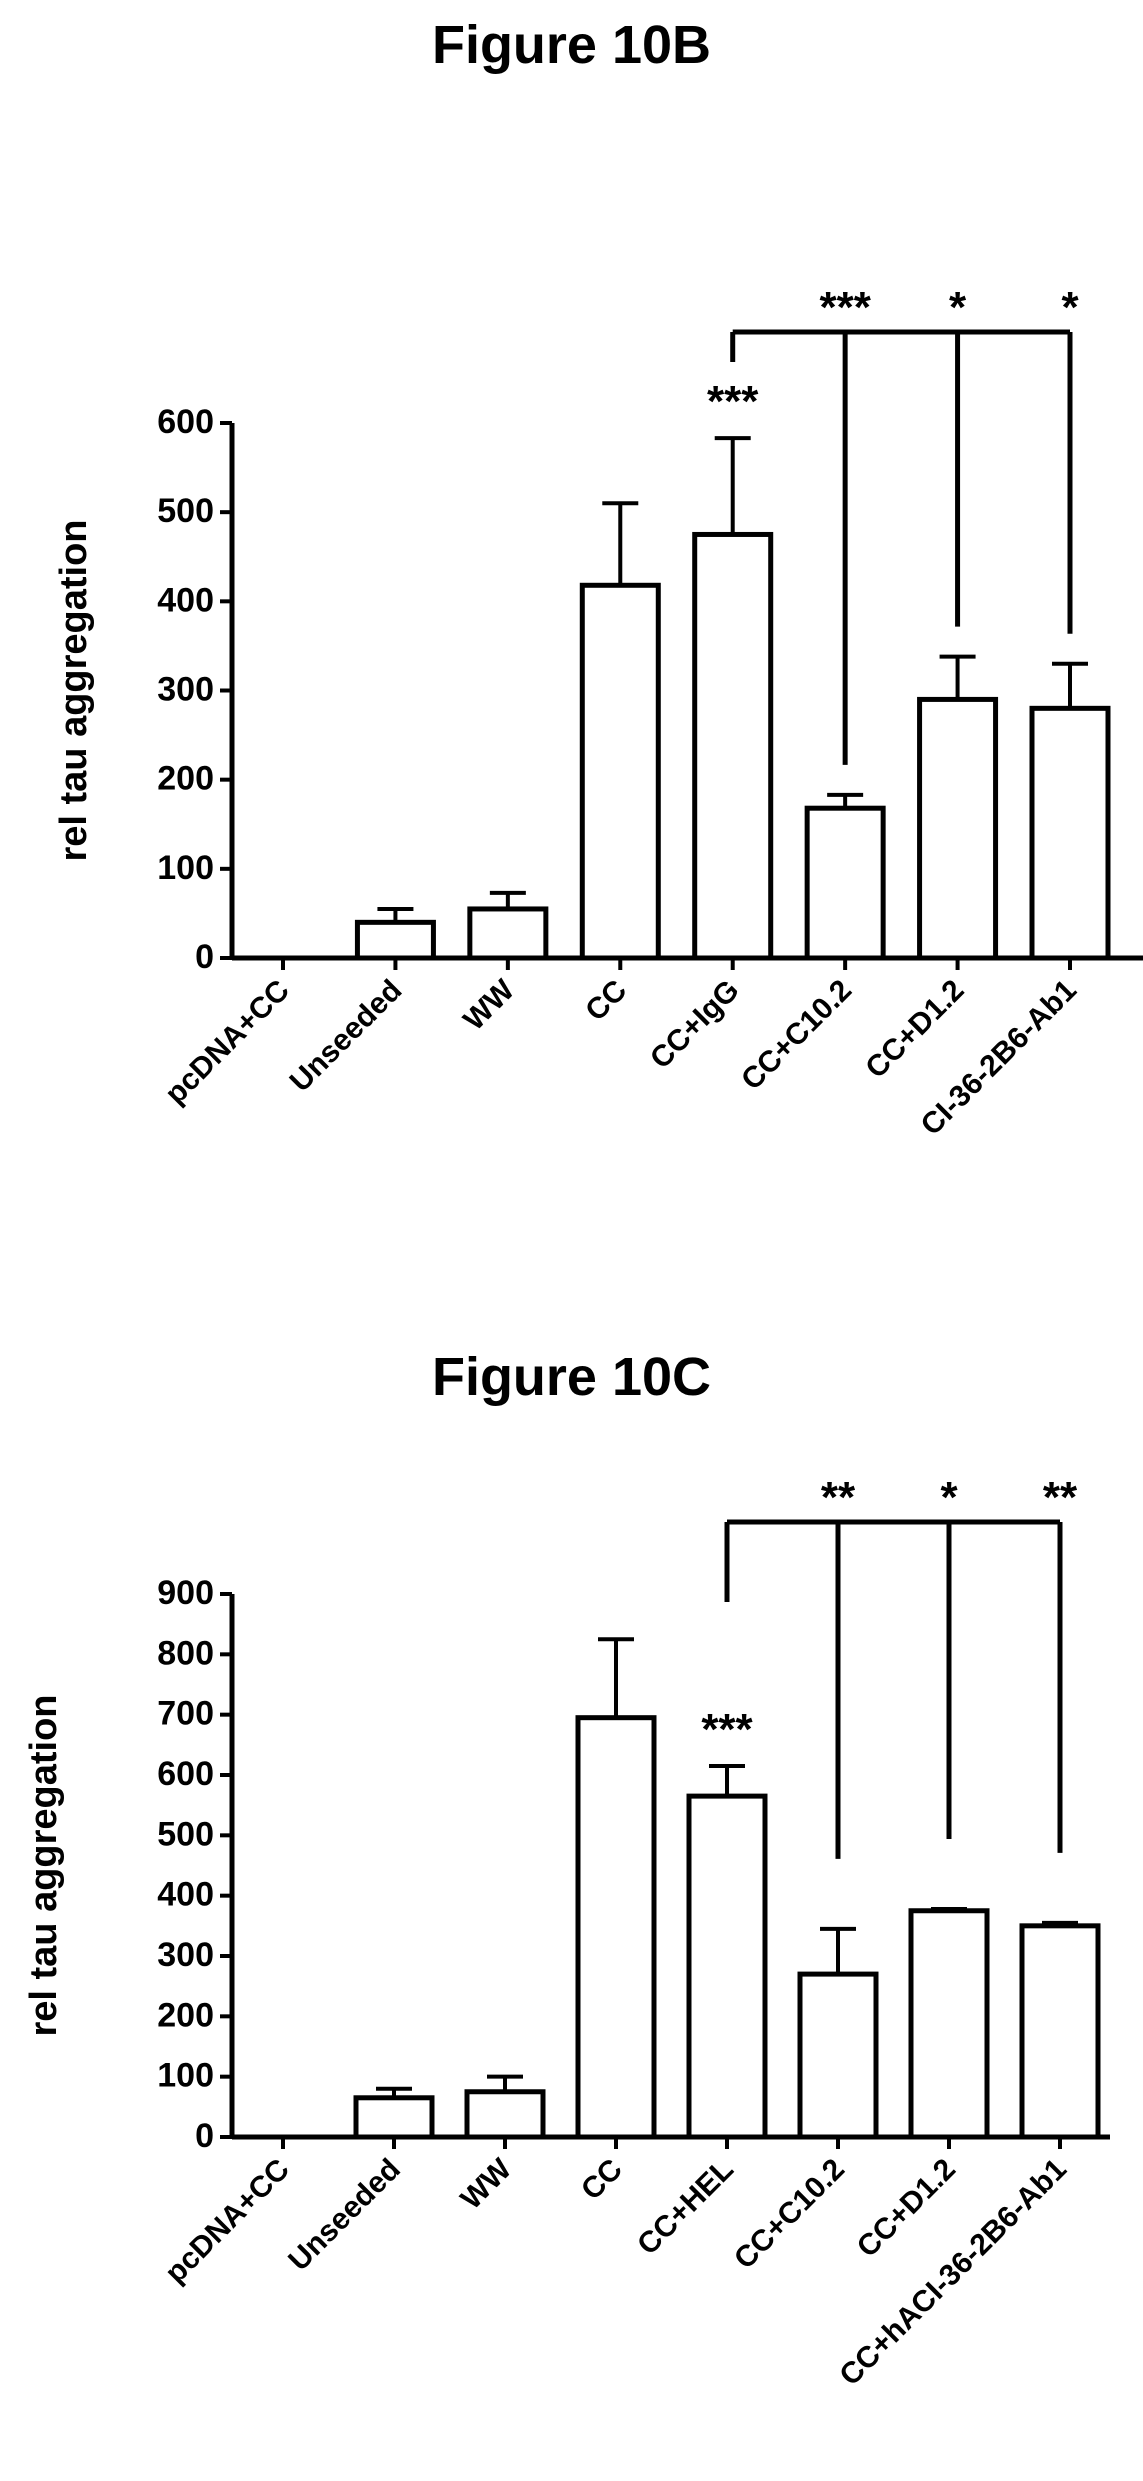 The height and width of the screenshot is (2481, 1143). Describe the element at coordinates (789, 2214) in the screenshot. I see `x-tick-label: CC+C10.2` at that location.